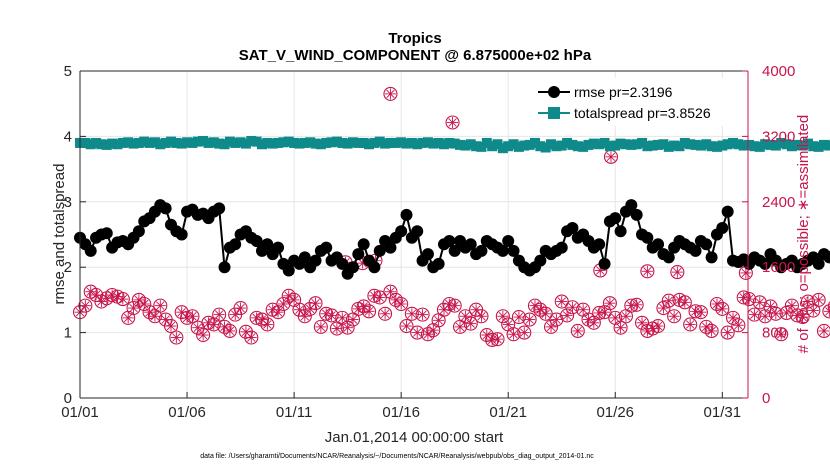  Describe the element at coordinates (401, 406) in the screenshot. I see `x-ticks: 01/01 01/06 01/11 01/16 01/21 01/26 01/31` at that location.